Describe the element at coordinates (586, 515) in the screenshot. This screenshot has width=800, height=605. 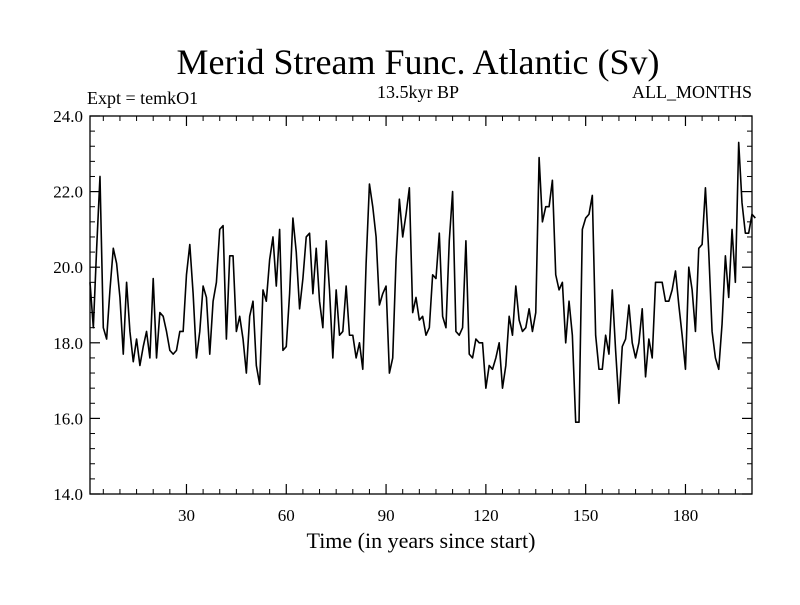
I see `x-tick-label: 150` at that location.